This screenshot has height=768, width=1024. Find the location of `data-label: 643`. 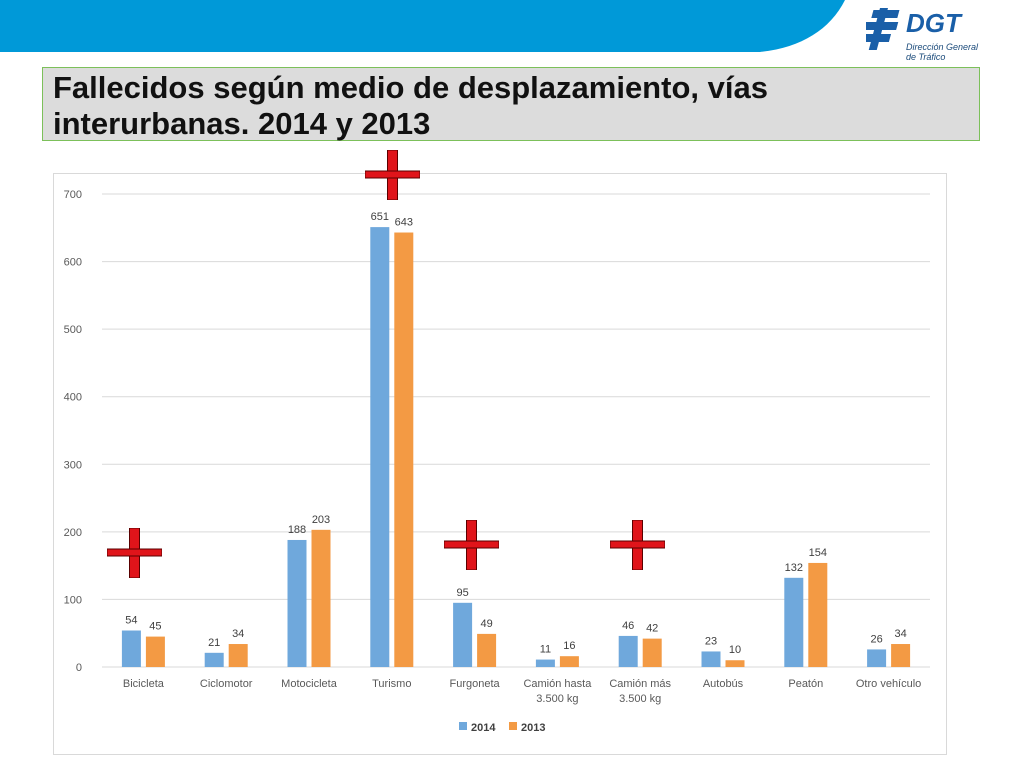

data-label: 643 is located at coordinates (404, 223).